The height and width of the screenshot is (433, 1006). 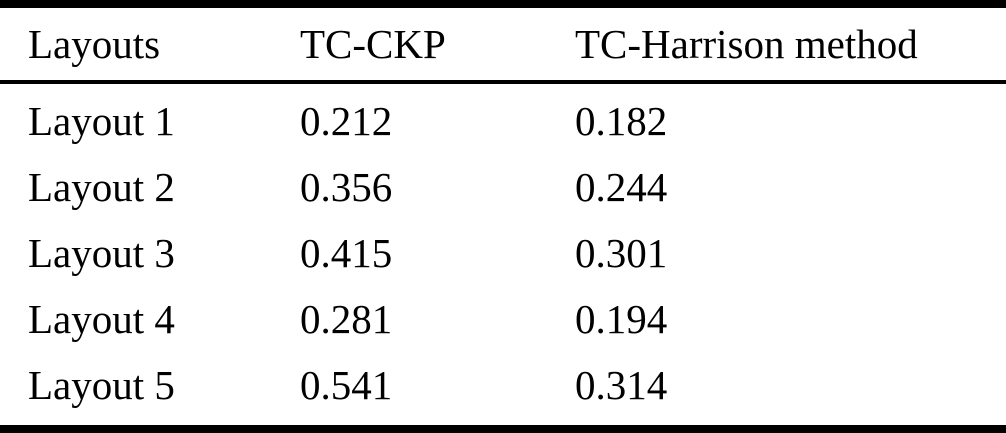 What do you see at coordinates (503, 120) in the screenshot?
I see `table-row: Layout 1 0.212 0.182` at bounding box center [503, 120].